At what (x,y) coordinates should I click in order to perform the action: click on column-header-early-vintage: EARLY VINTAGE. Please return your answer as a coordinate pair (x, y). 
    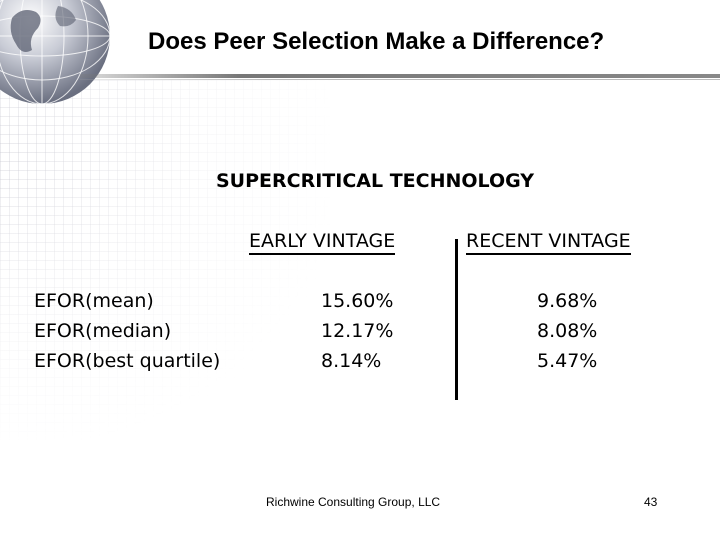
    Looking at the image, I should click on (322, 242).